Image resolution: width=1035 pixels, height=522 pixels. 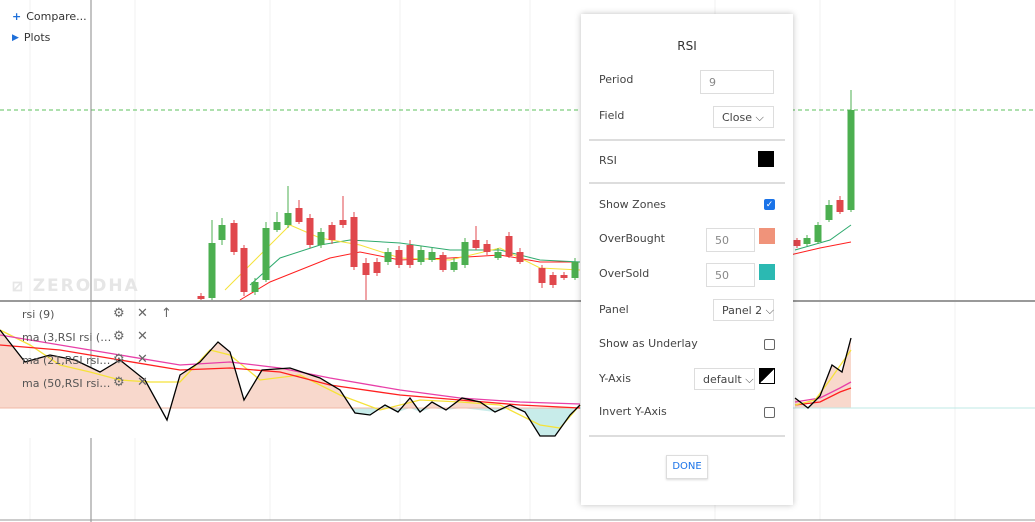 What do you see at coordinates (823, 373) in the screenshot?
I see `rsi-line-right` at bounding box center [823, 373].